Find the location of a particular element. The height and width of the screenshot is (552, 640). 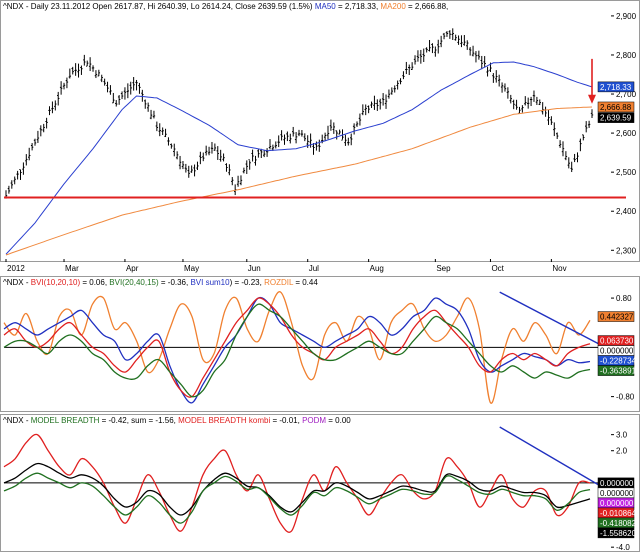

last-value-tag: -0.363891 is located at coordinates (617, 370).